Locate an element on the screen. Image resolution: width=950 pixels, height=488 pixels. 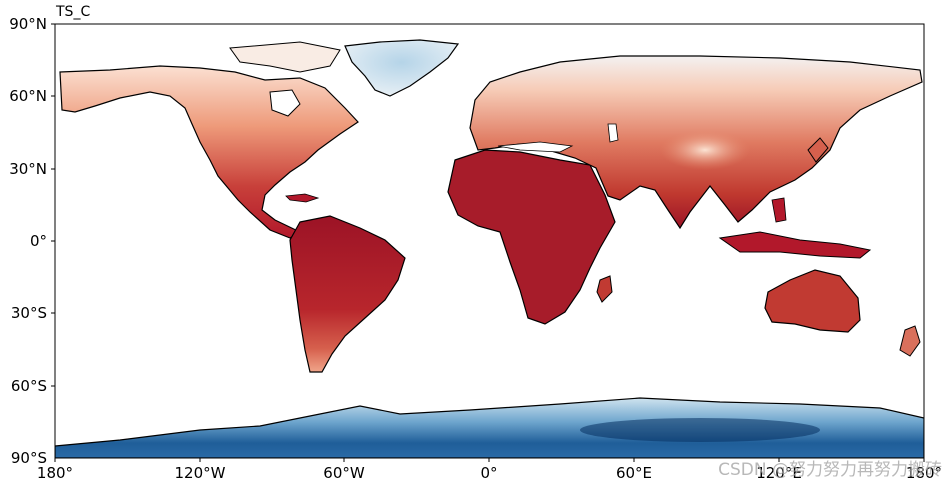
landmass-north-america is located at coordinates (209, 152).